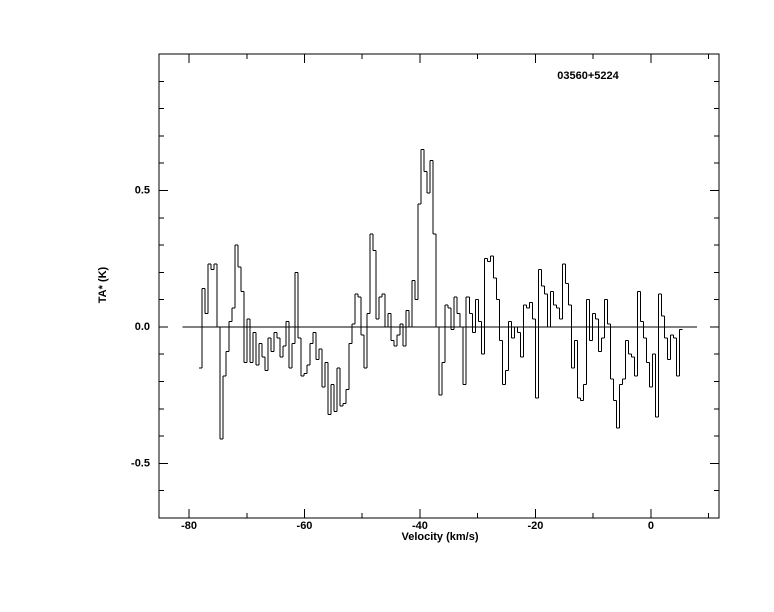 This screenshot has height=612, width=774. I want to click on x-tick-label: 0, so click(651, 526).